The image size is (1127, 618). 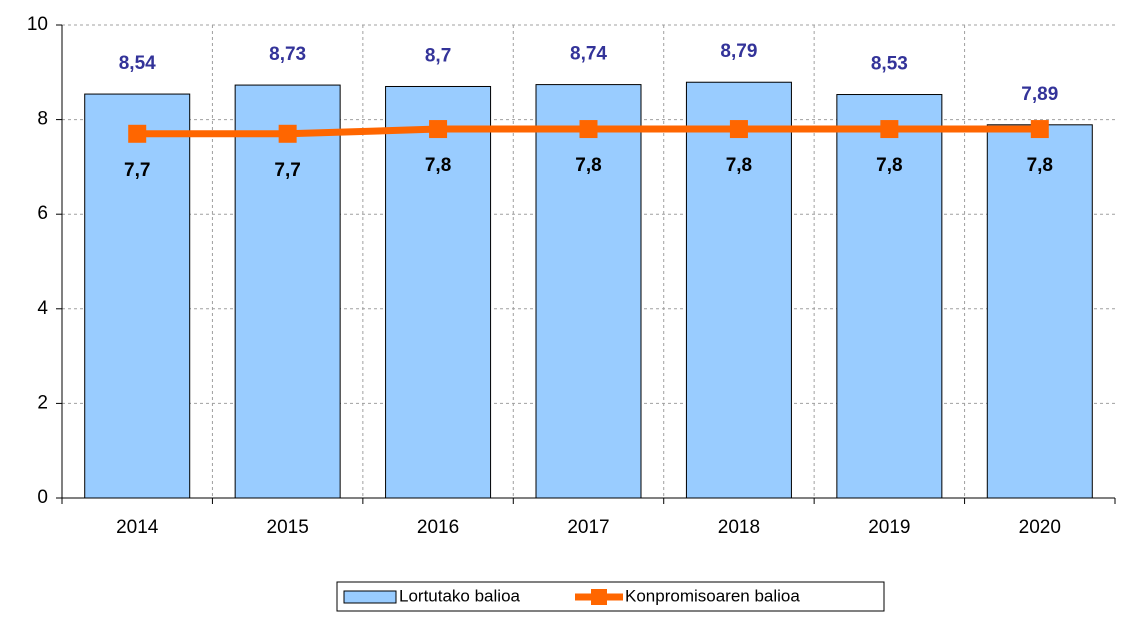 I want to click on x-tick-label: 2014, so click(x=137, y=527).